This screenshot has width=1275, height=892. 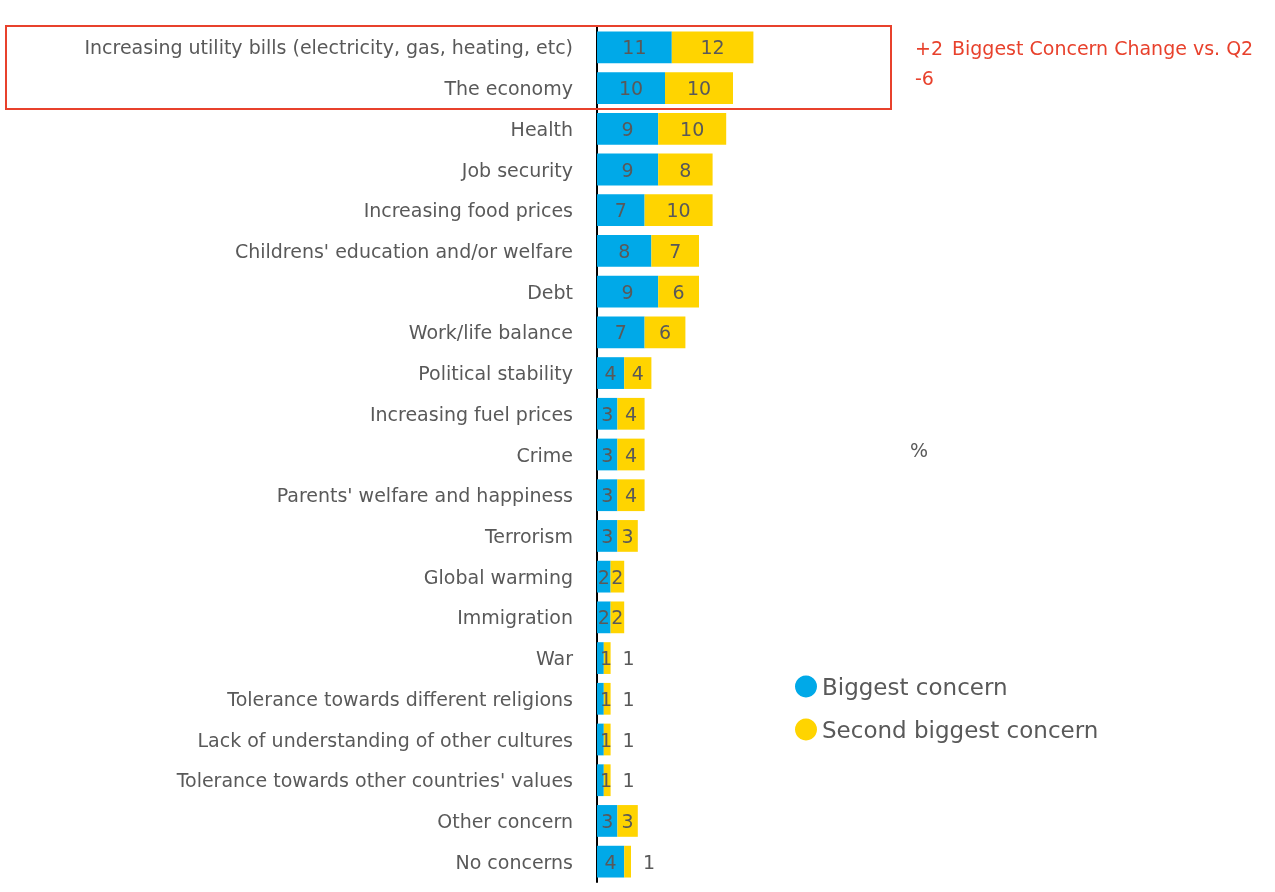 What do you see at coordinates (915, 686) in the screenshot?
I see `legend-label: Biggest concern` at bounding box center [915, 686].